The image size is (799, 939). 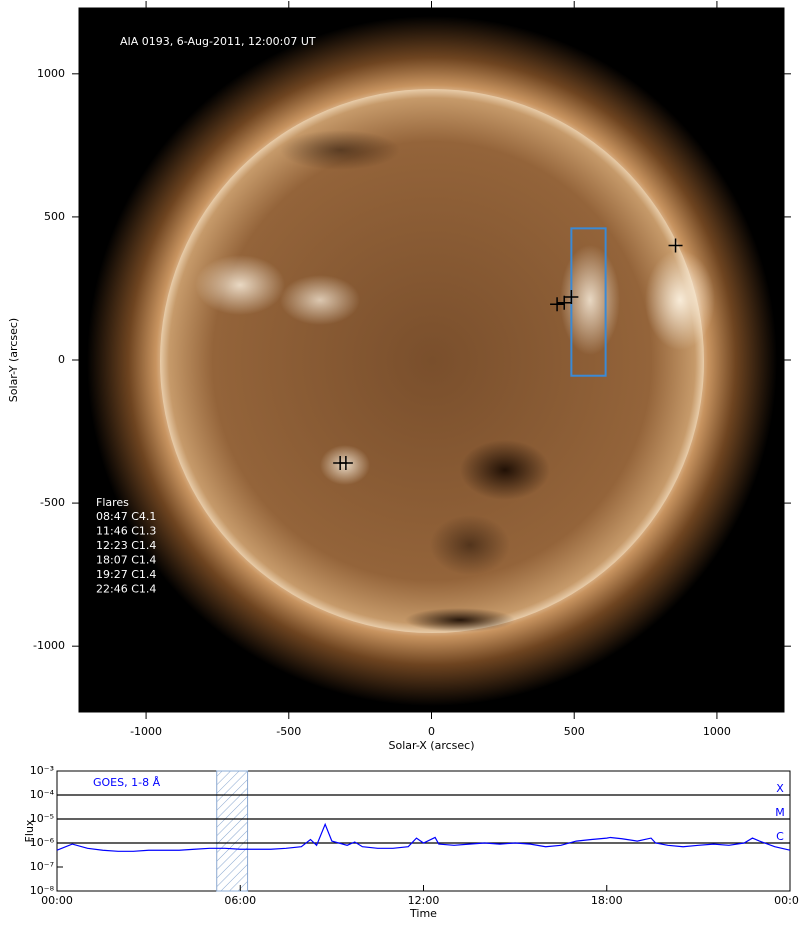 I want to click on y-tick-label: 10⁻⁸, so click(x=42, y=890).